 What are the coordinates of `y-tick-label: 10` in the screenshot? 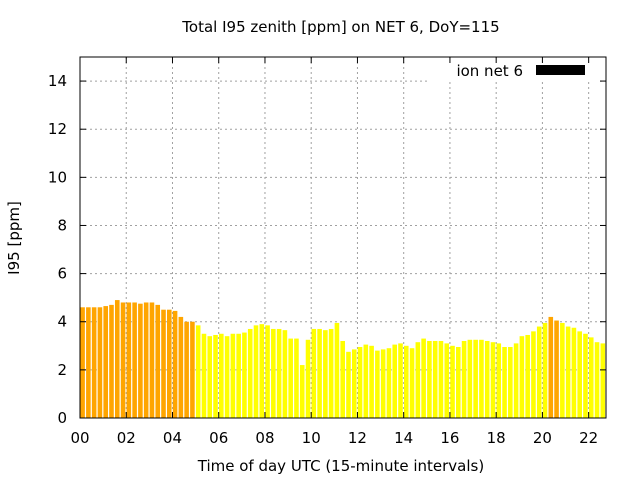 It's located at (57, 177).